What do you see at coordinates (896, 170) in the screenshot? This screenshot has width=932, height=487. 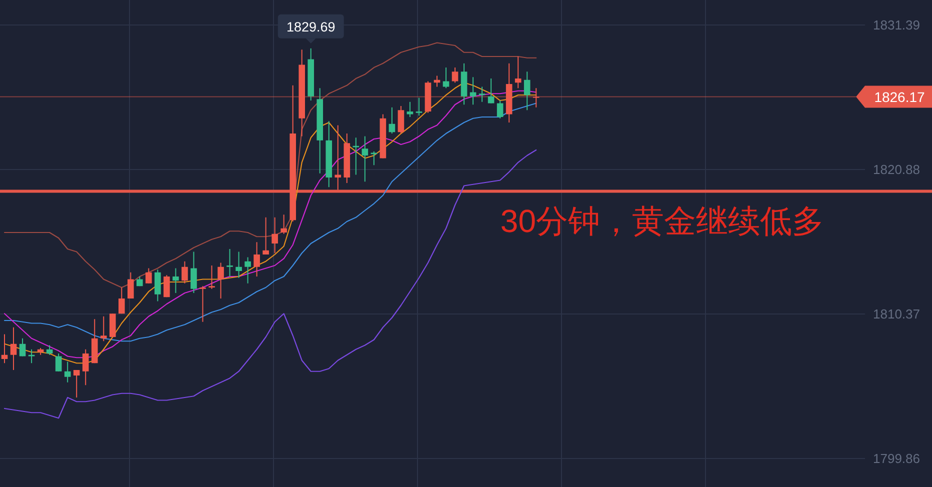 I see `y-tick-label: 1820.88` at bounding box center [896, 170].